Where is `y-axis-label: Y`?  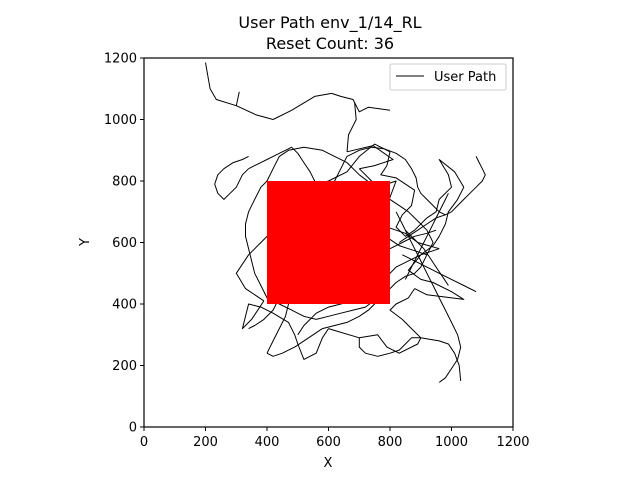 y-axis-label: Y is located at coordinates (85, 242).